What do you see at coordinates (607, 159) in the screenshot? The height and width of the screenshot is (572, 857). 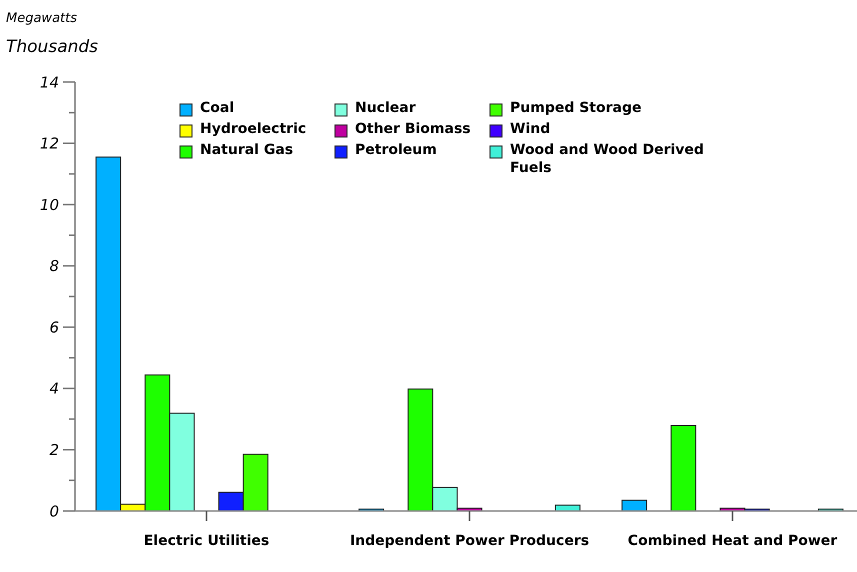 I see `legend-label: Wood and Wood Derived Fuels` at bounding box center [607, 159].